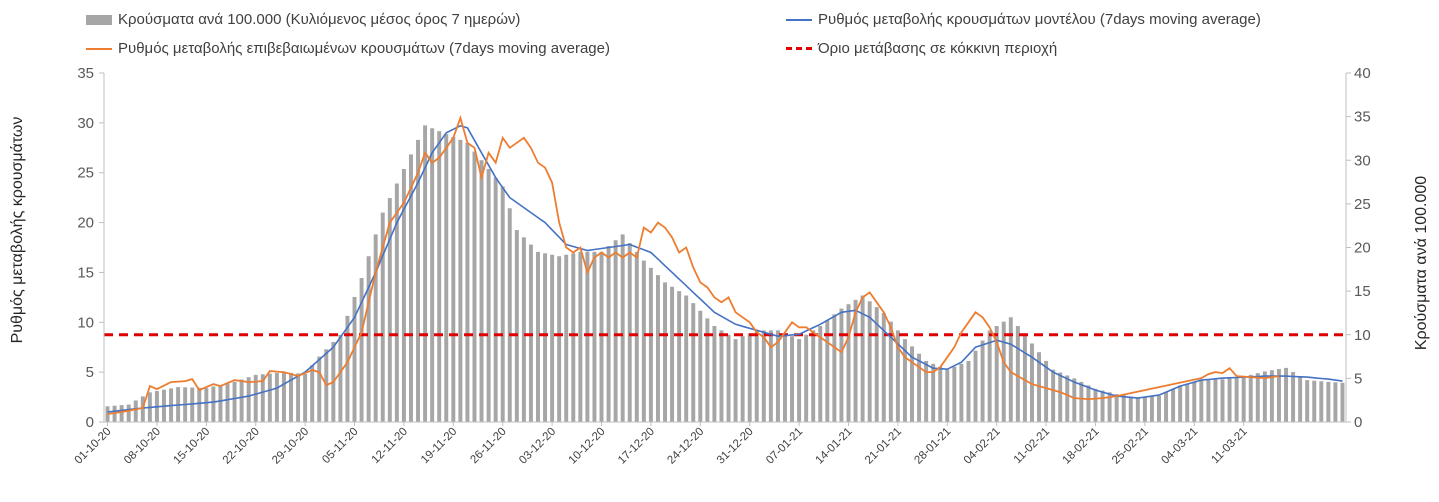 The height and width of the screenshot is (502, 1439). Describe the element at coordinates (90, 372) in the screenshot. I see `y-left-tick-label: 5` at that location.